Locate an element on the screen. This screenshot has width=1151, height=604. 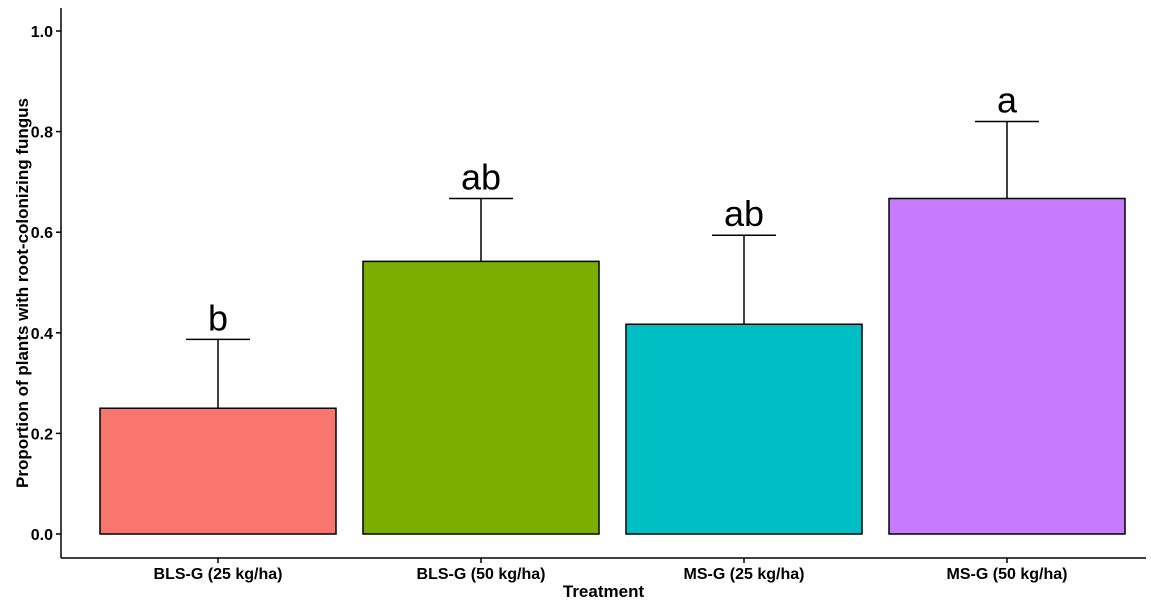
x-tick-label: BLS-G (25 kg/ha) is located at coordinates (218, 574).